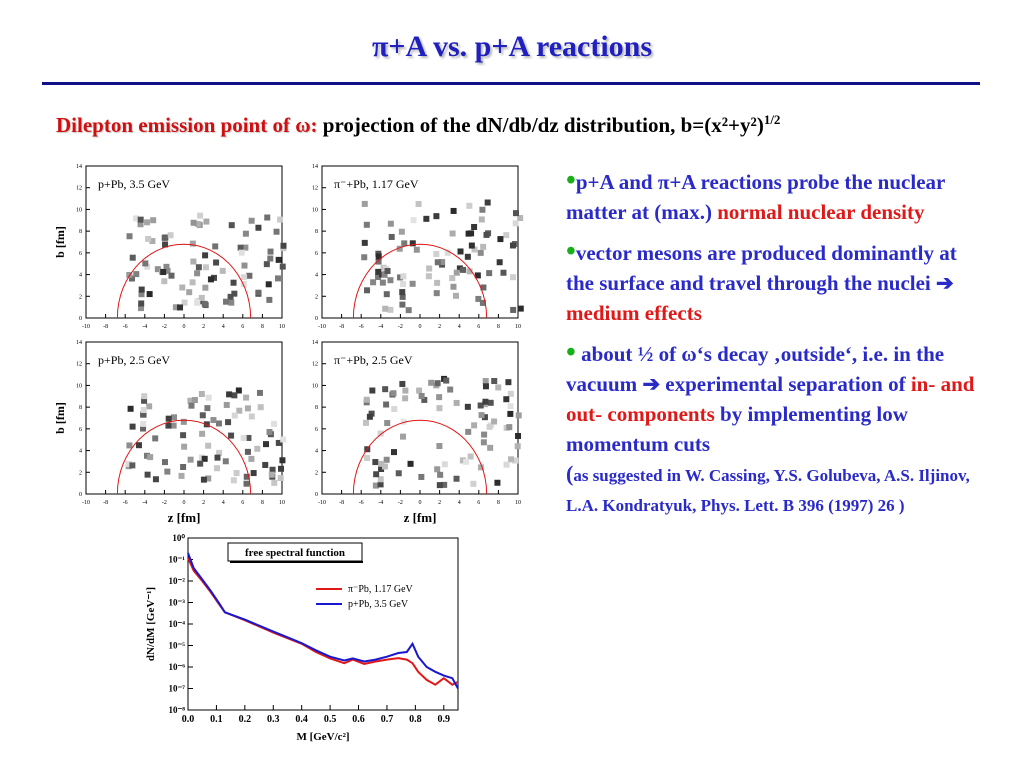 The height and width of the screenshot is (768, 1024). What do you see at coordinates (316, 430) in the screenshot?
I see `y-tick-label: 6` at bounding box center [316, 430].